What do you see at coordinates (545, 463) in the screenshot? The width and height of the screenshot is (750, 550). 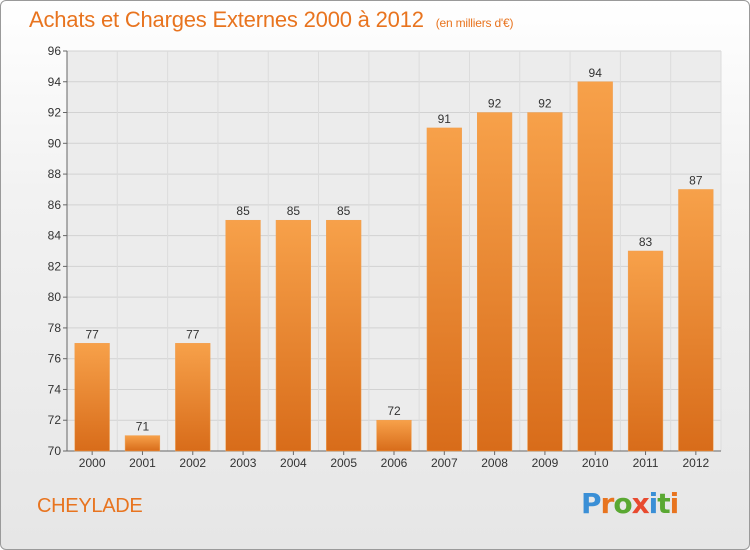 I see `x-tick-label: 2009` at bounding box center [545, 463].